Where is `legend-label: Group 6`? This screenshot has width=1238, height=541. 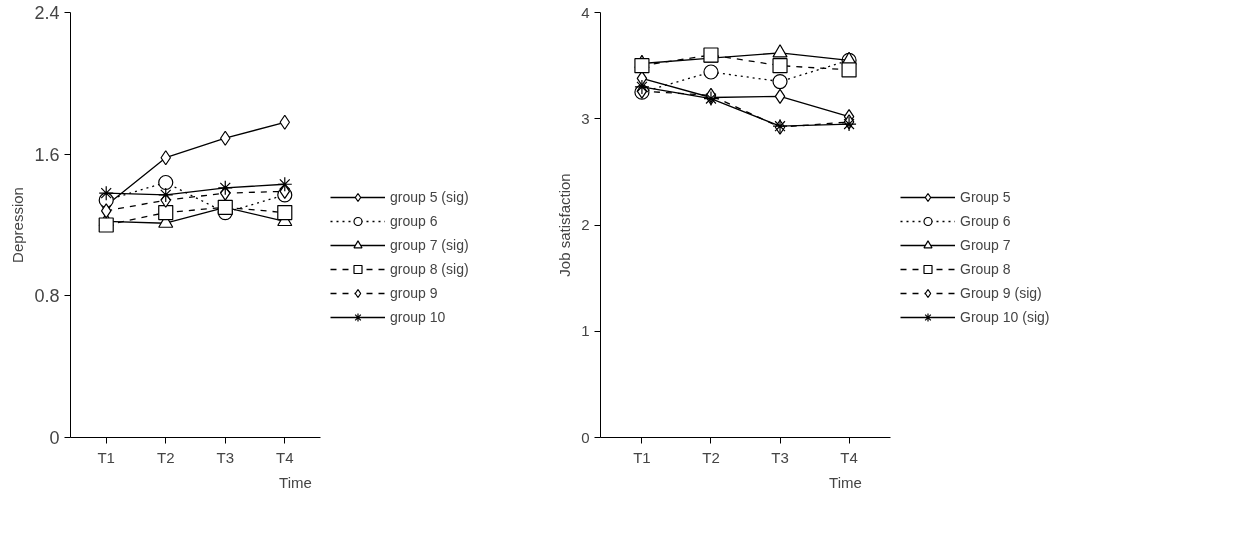 legend-label: Group 6 is located at coordinates (985, 221).